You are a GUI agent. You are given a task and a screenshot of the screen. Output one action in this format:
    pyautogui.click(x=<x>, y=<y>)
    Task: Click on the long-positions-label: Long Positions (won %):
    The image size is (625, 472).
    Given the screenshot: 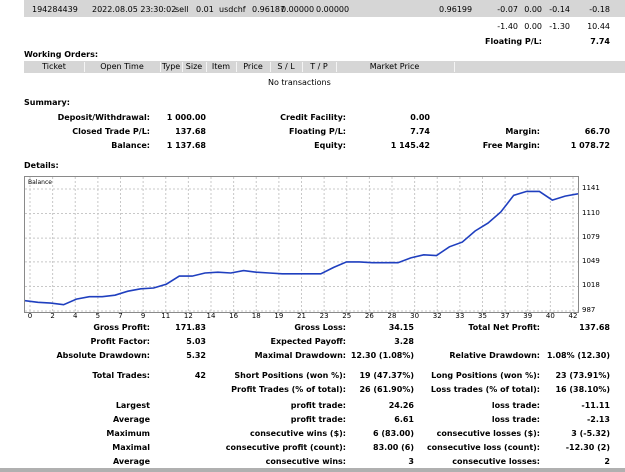 What is the action you would take?
    pyautogui.click(x=485, y=375)
    